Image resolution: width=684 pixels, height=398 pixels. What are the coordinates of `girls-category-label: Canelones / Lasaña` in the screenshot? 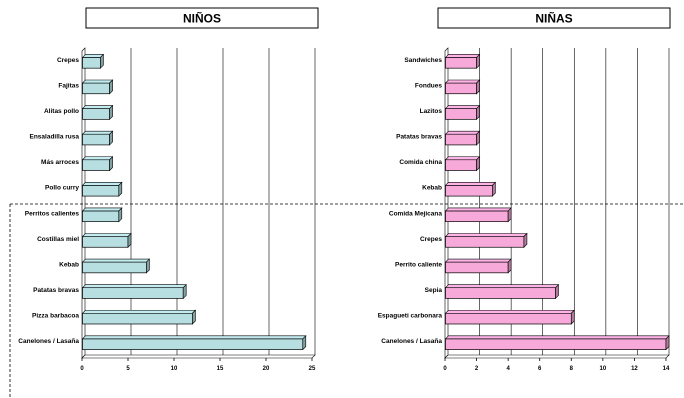 It's located at (411, 341).